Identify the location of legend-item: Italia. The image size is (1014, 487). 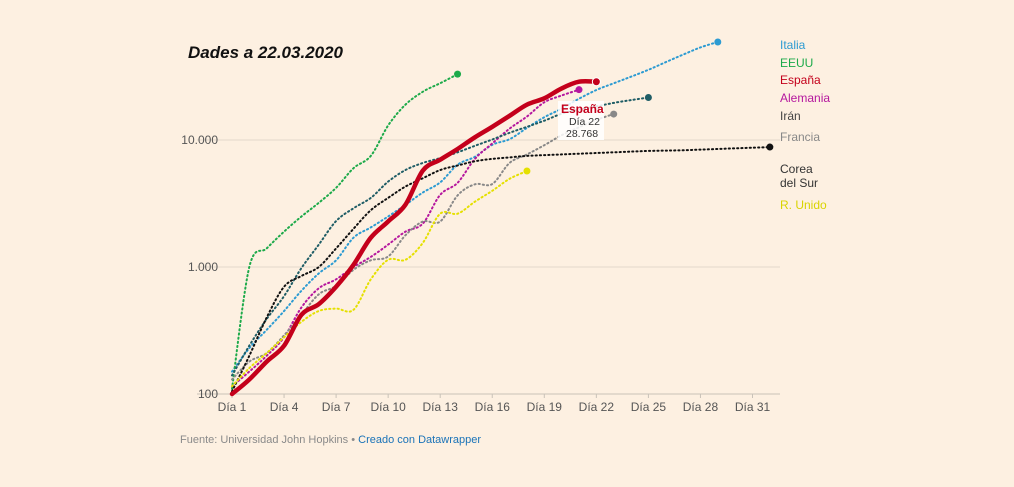
(793, 45).